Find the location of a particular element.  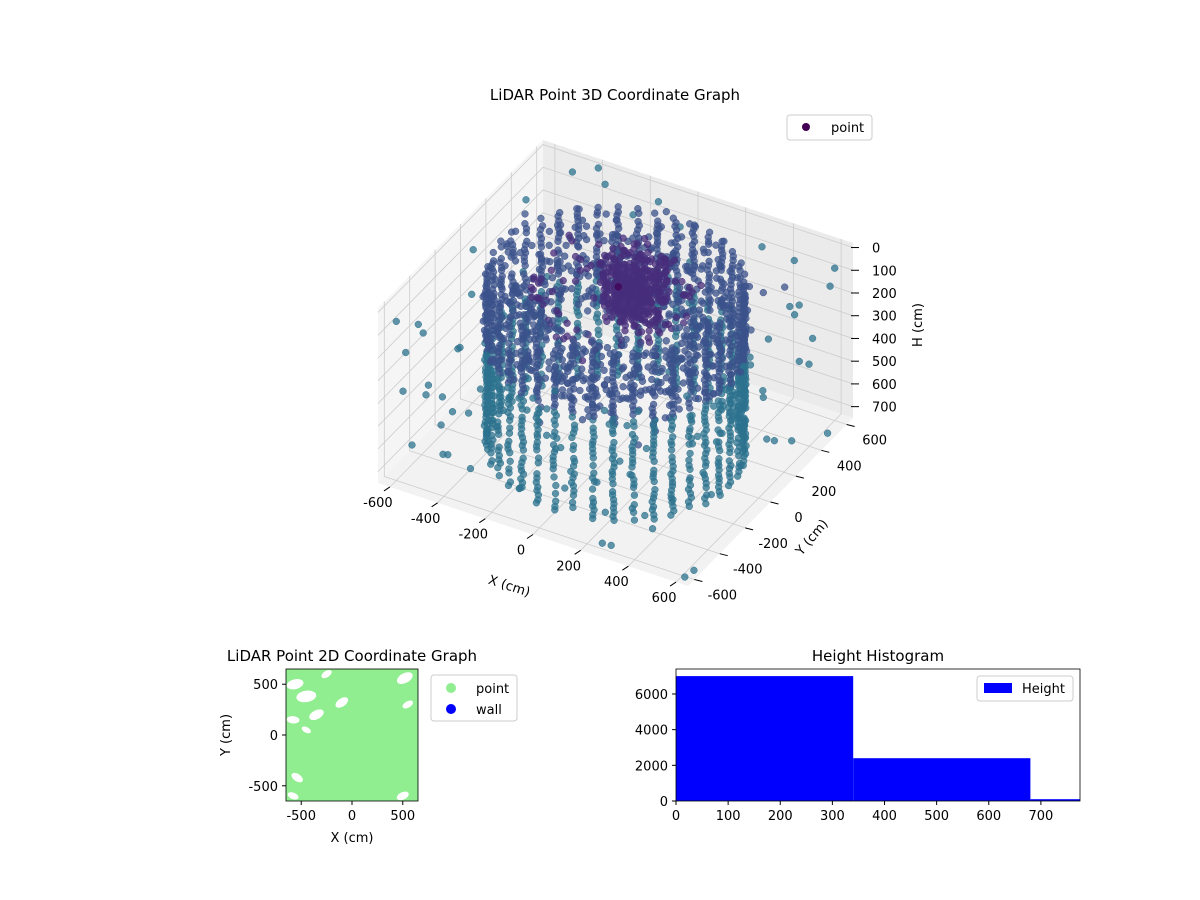

chart-2d-legend: point wall is located at coordinates (474, 698).